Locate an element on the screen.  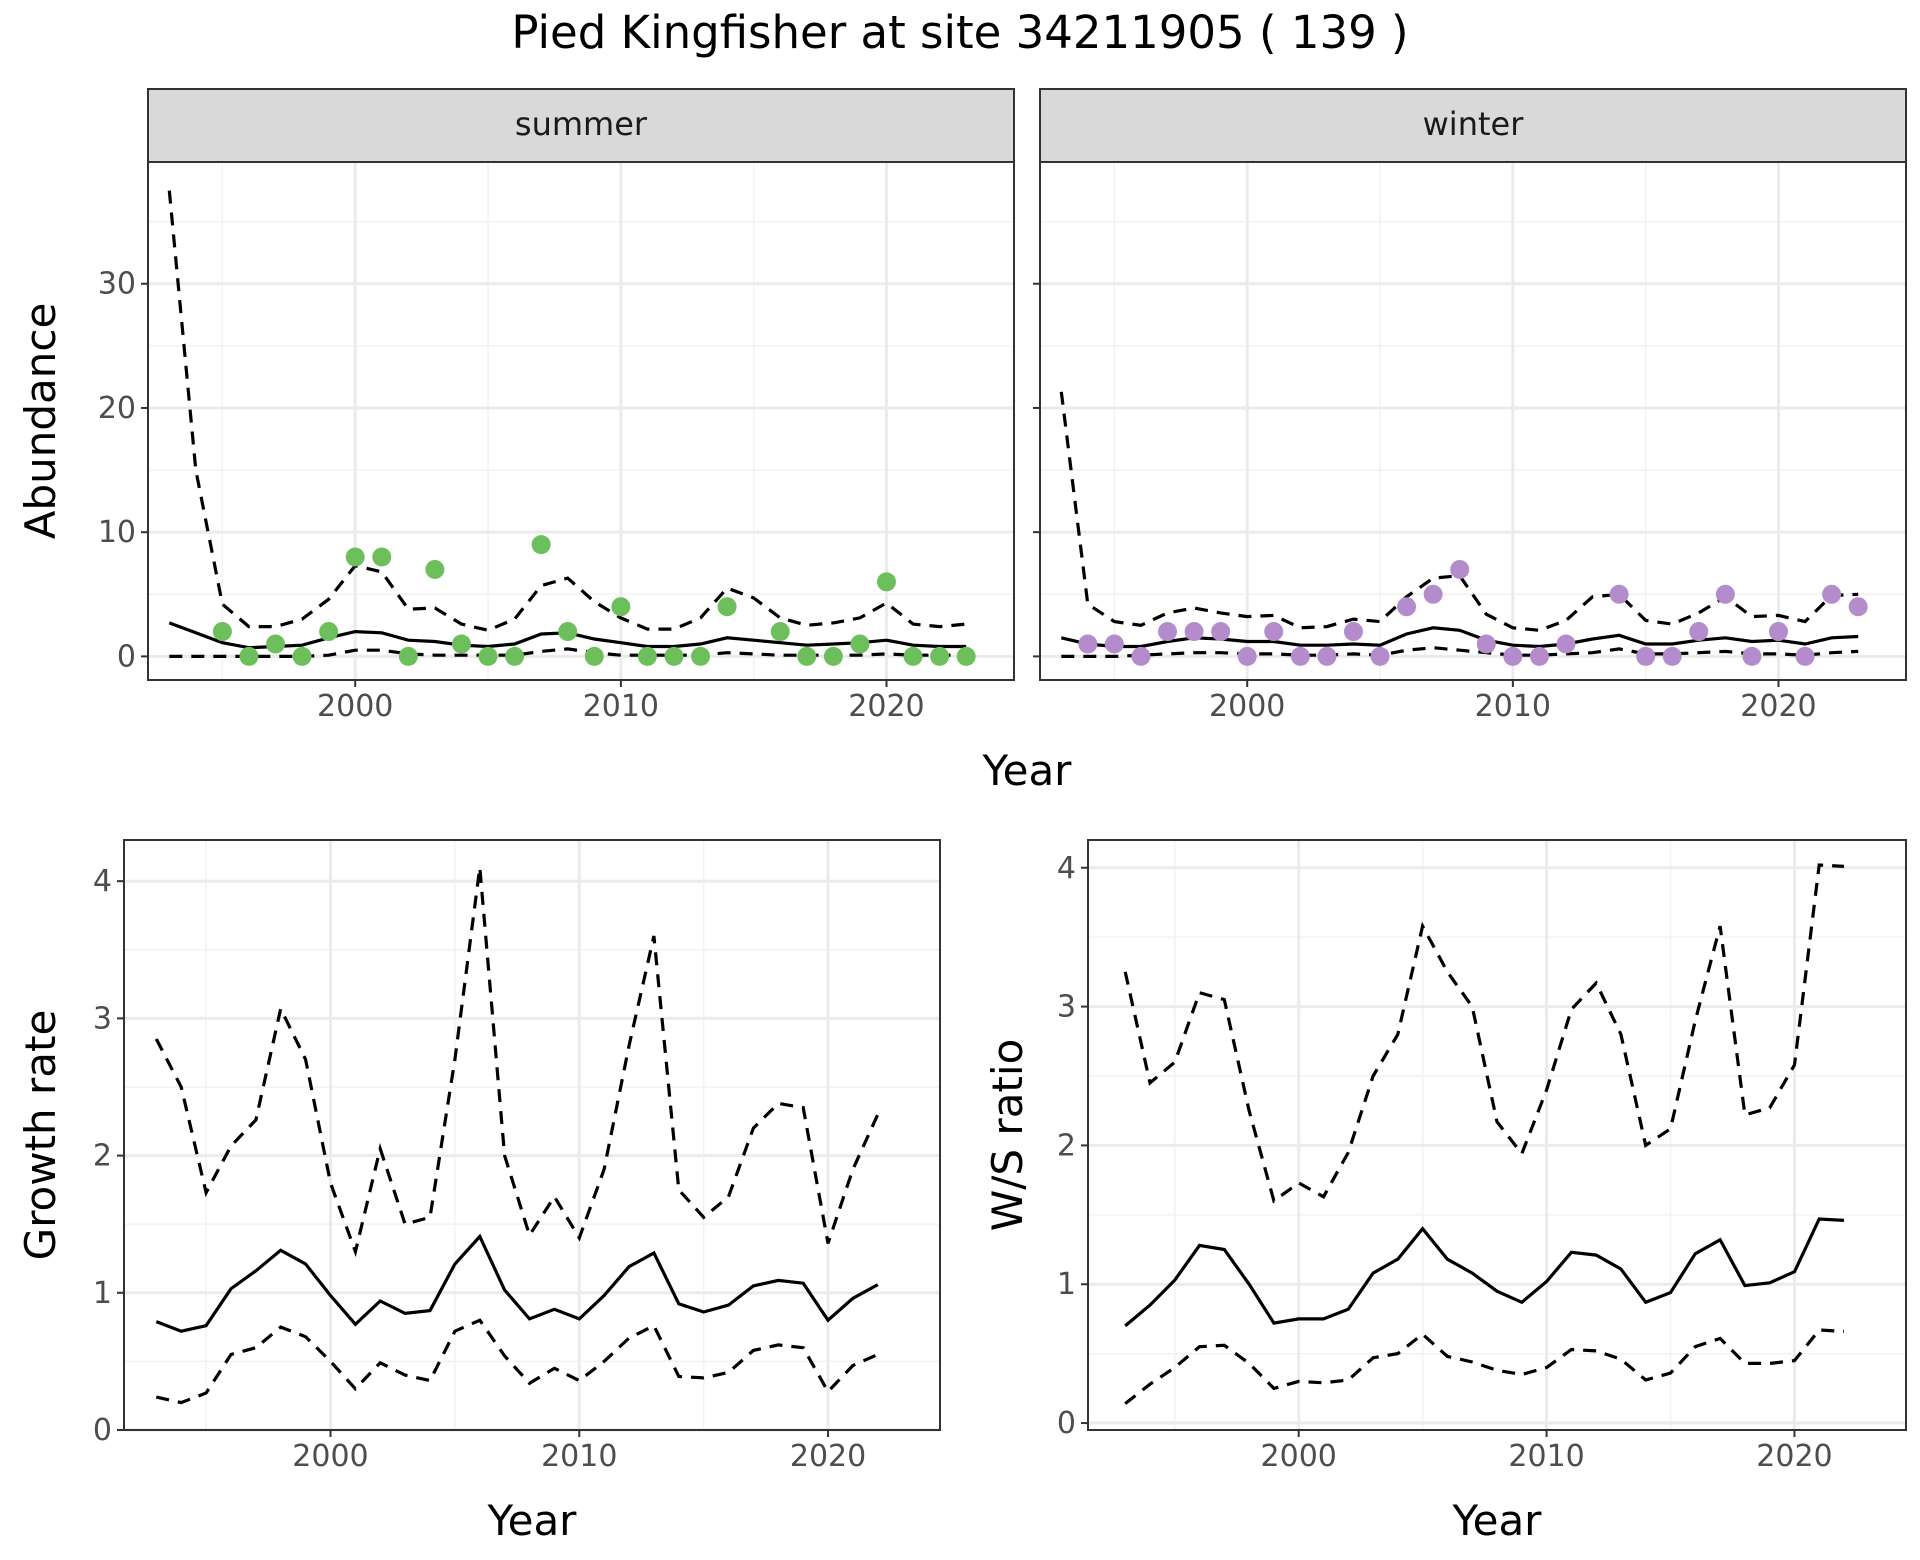
growth-y-tick-label: 0 is located at coordinates (102, 1430).